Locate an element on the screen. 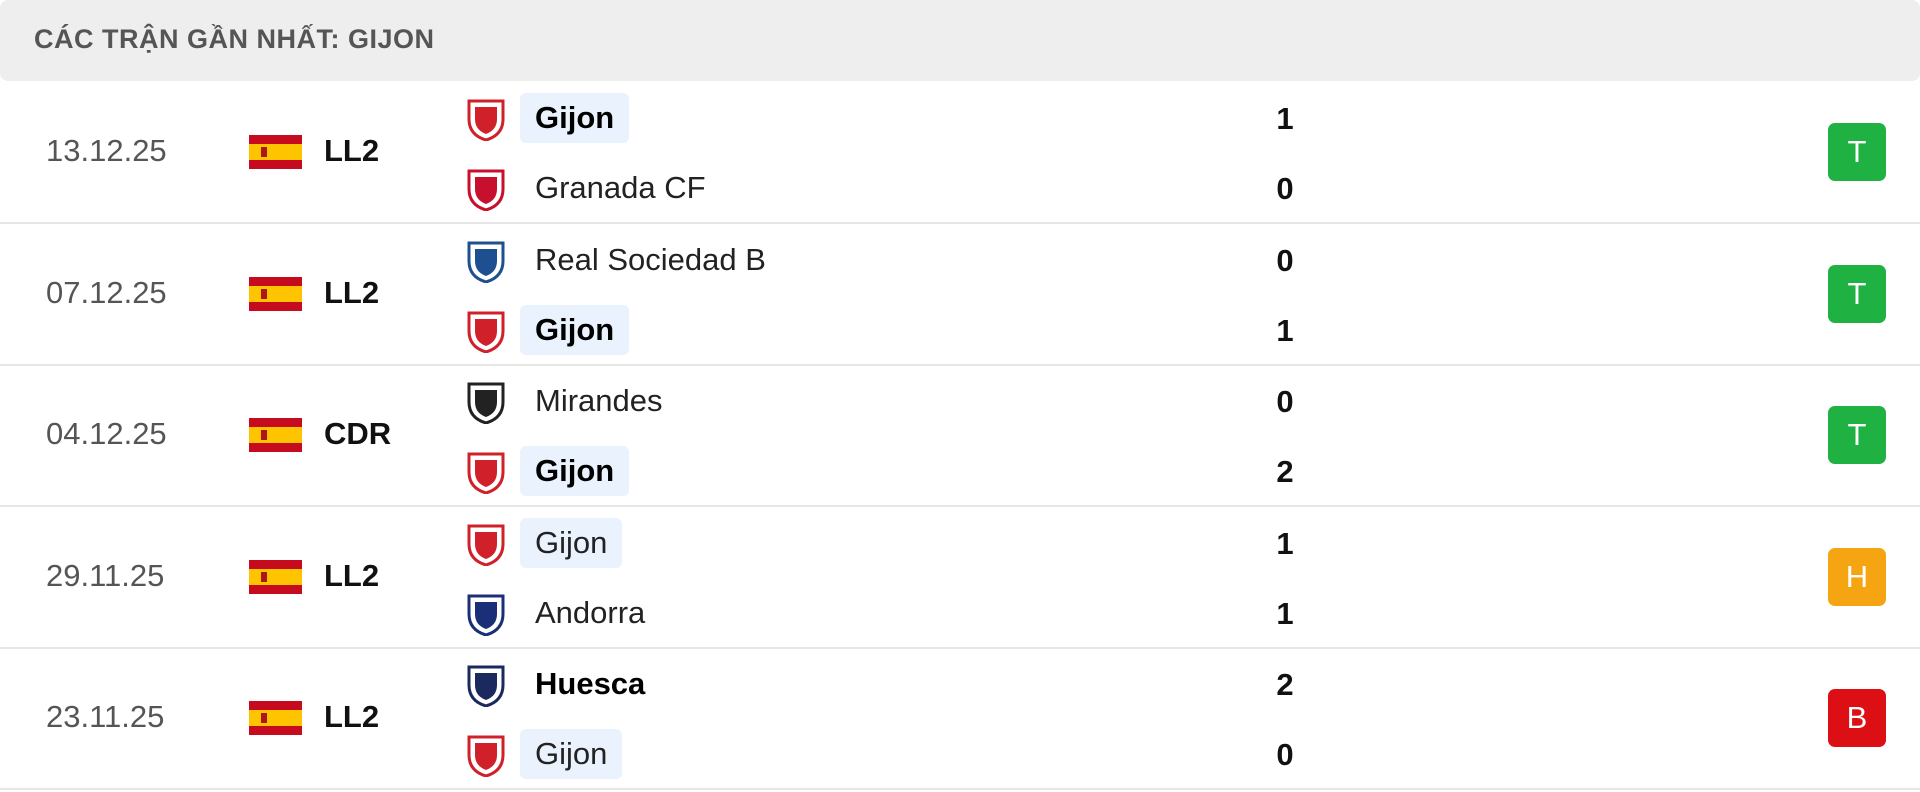 The image size is (1920, 792). team-name: Huesca is located at coordinates (590, 683).